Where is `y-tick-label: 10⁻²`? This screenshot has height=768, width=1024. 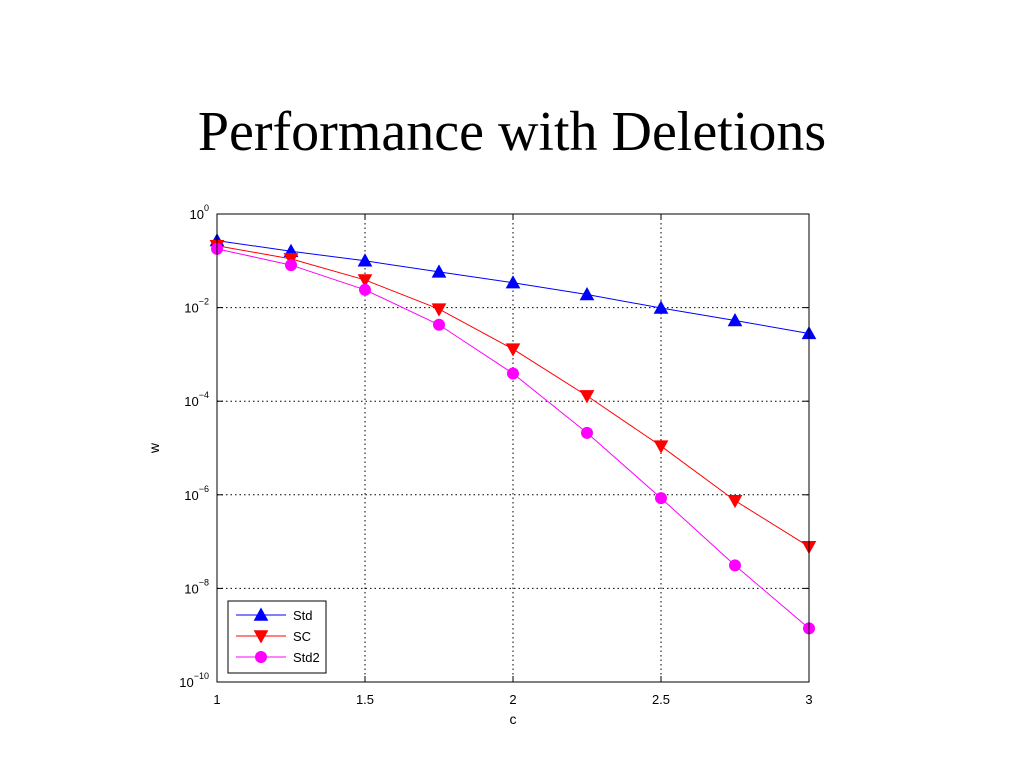
y-tick-label: 10⁻² is located at coordinates (196, 306).